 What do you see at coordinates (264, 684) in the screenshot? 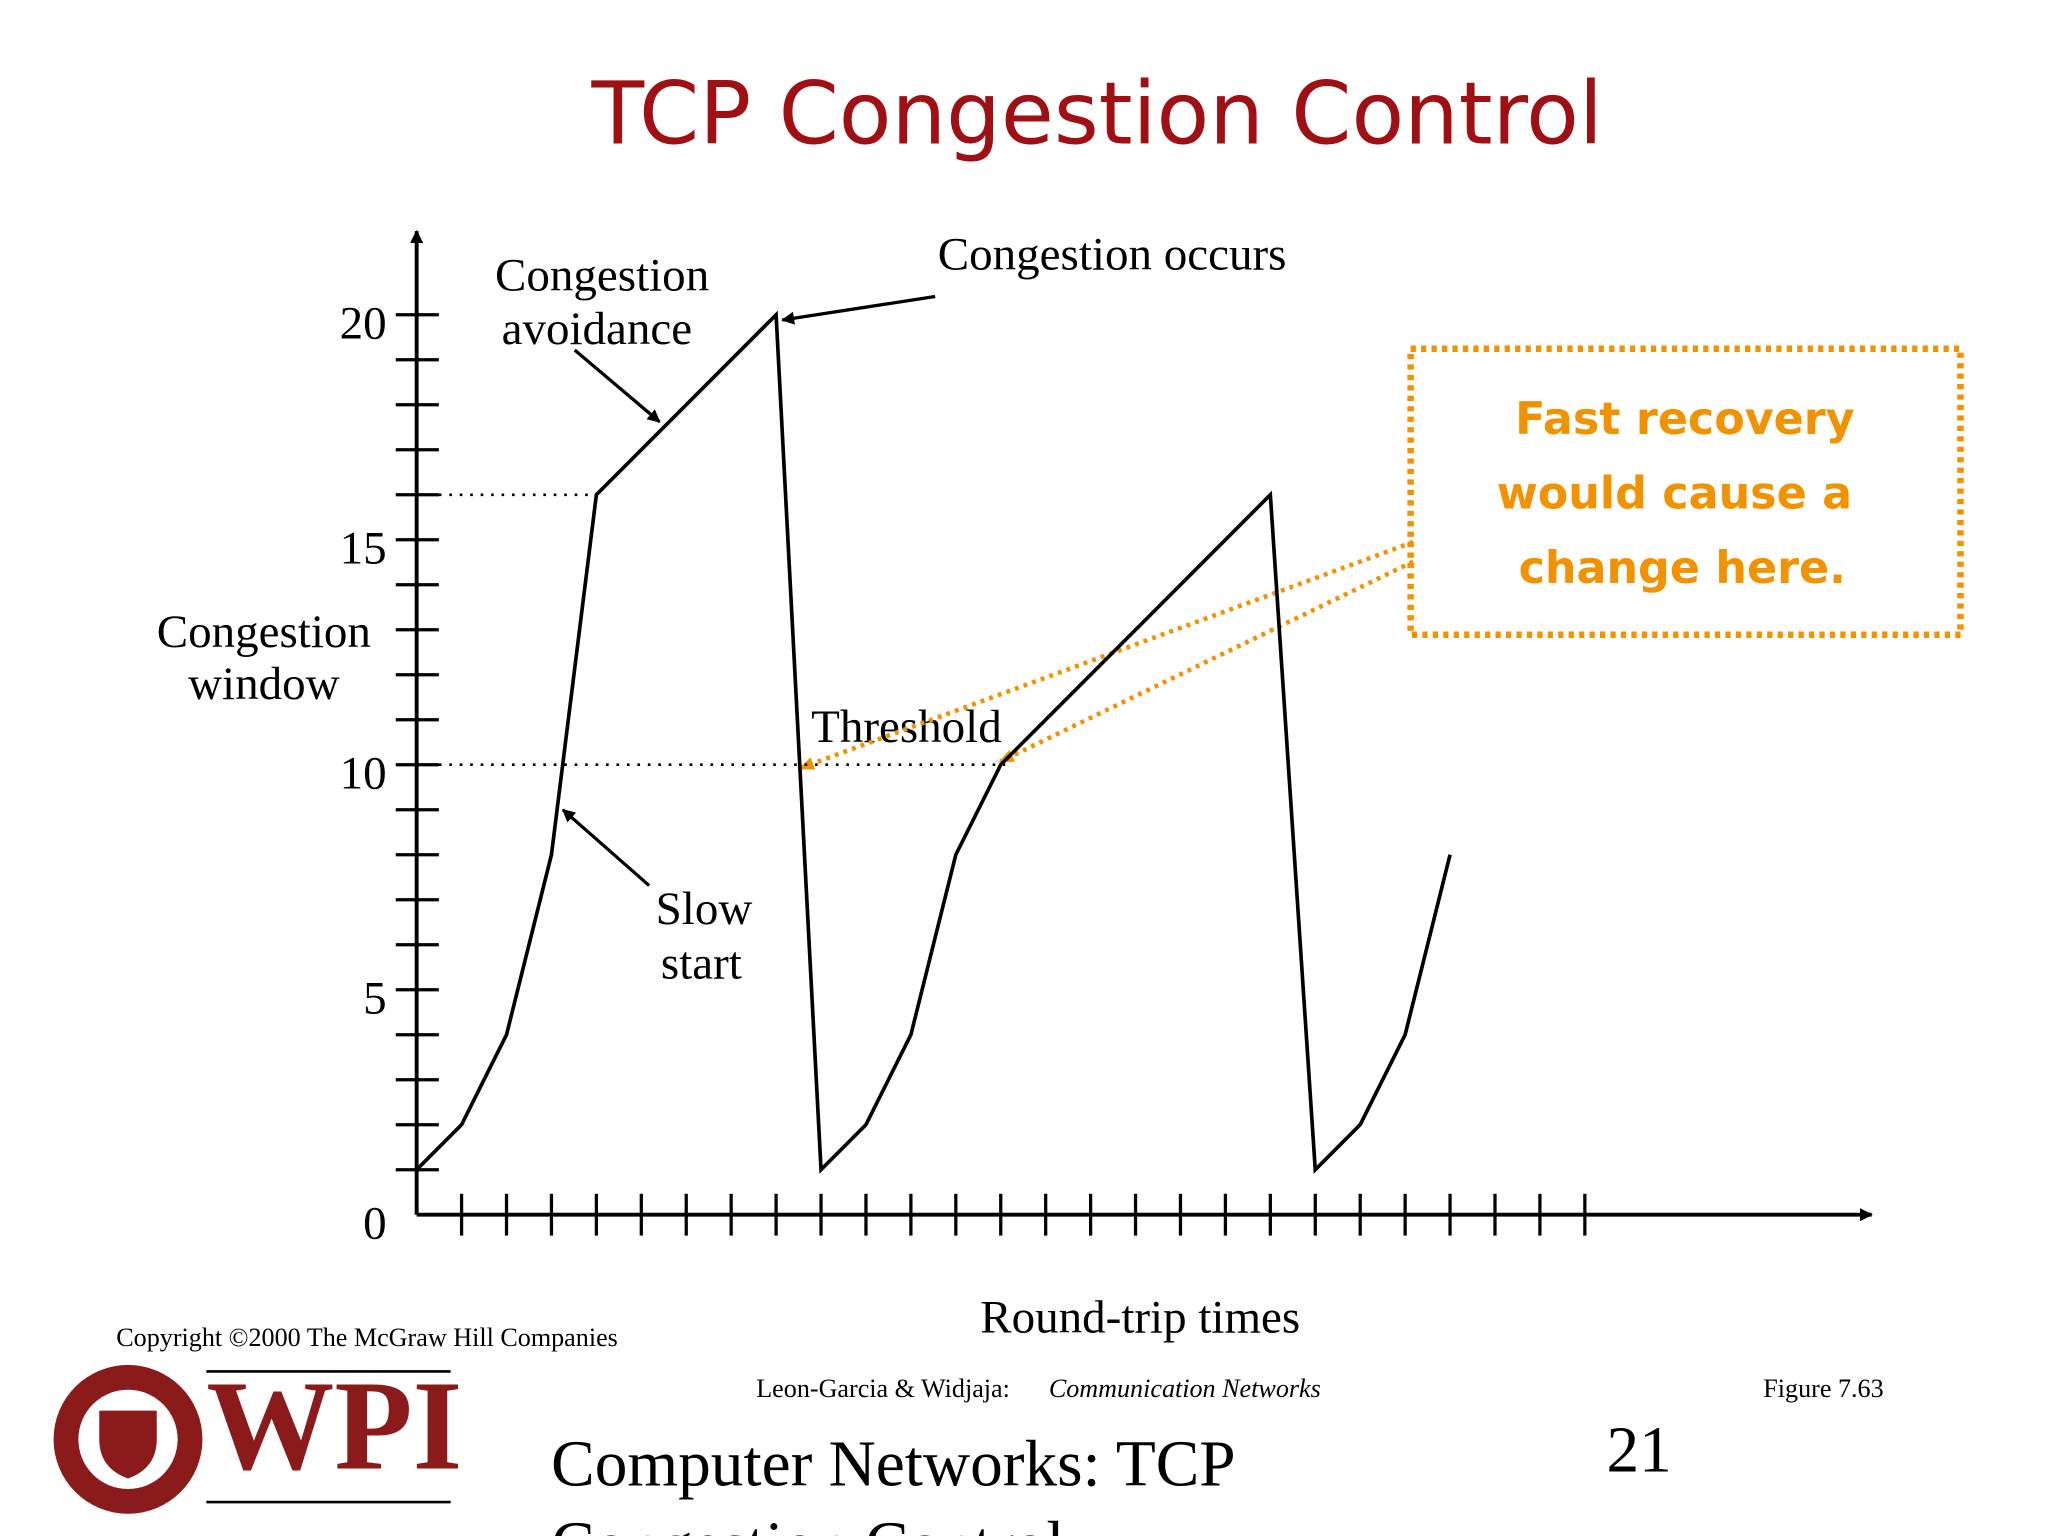
I see `y-axis-label: window` at bounding box center [264, 684].